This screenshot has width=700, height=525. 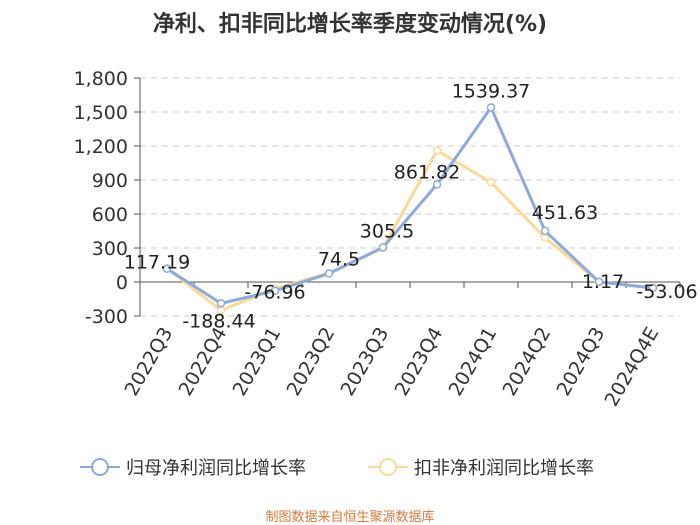 I want to click on y-tick-label: 1,200, so click(x=101, y=147).